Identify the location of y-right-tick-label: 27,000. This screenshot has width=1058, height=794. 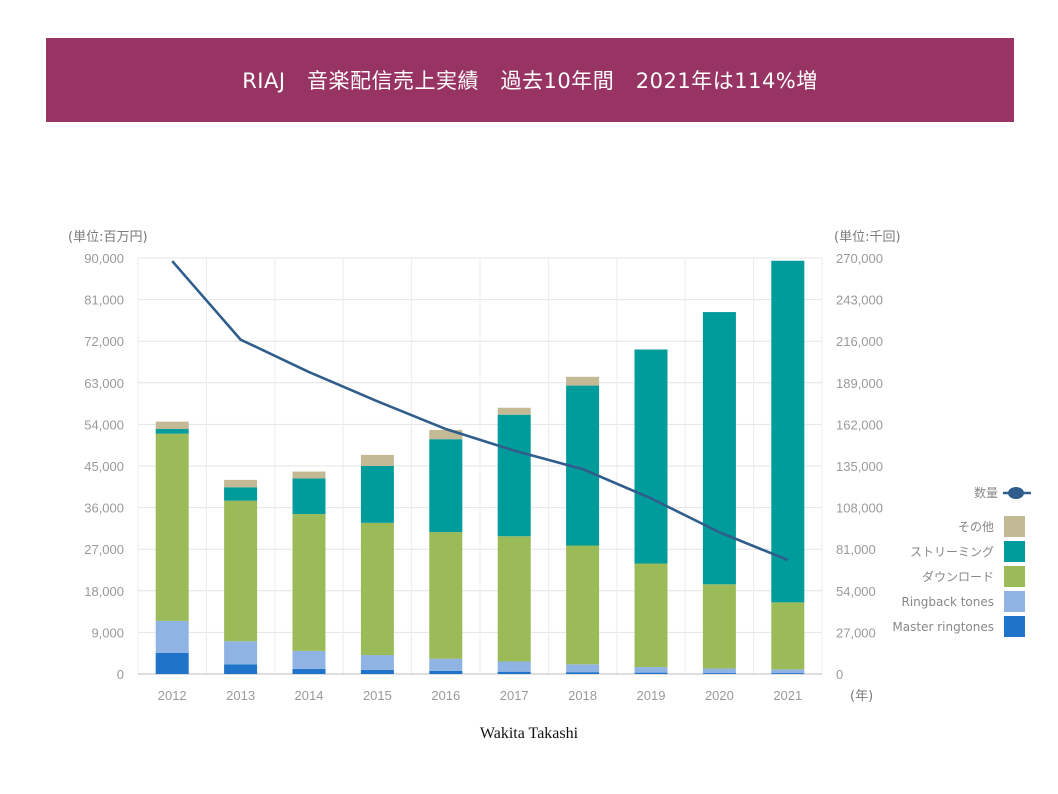
(856, 632).